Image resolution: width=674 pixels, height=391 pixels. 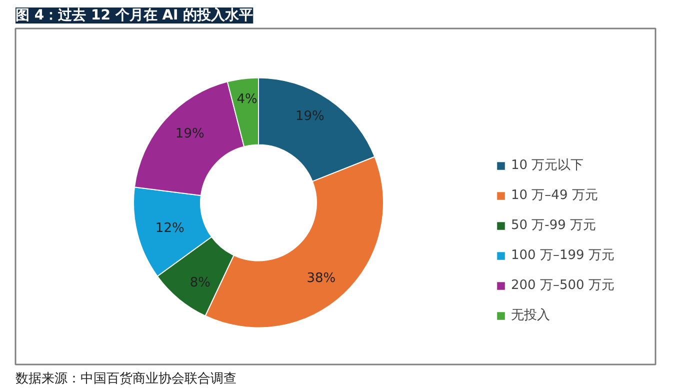 I want to click on data-label: 12%, so click(x=169, y=228).